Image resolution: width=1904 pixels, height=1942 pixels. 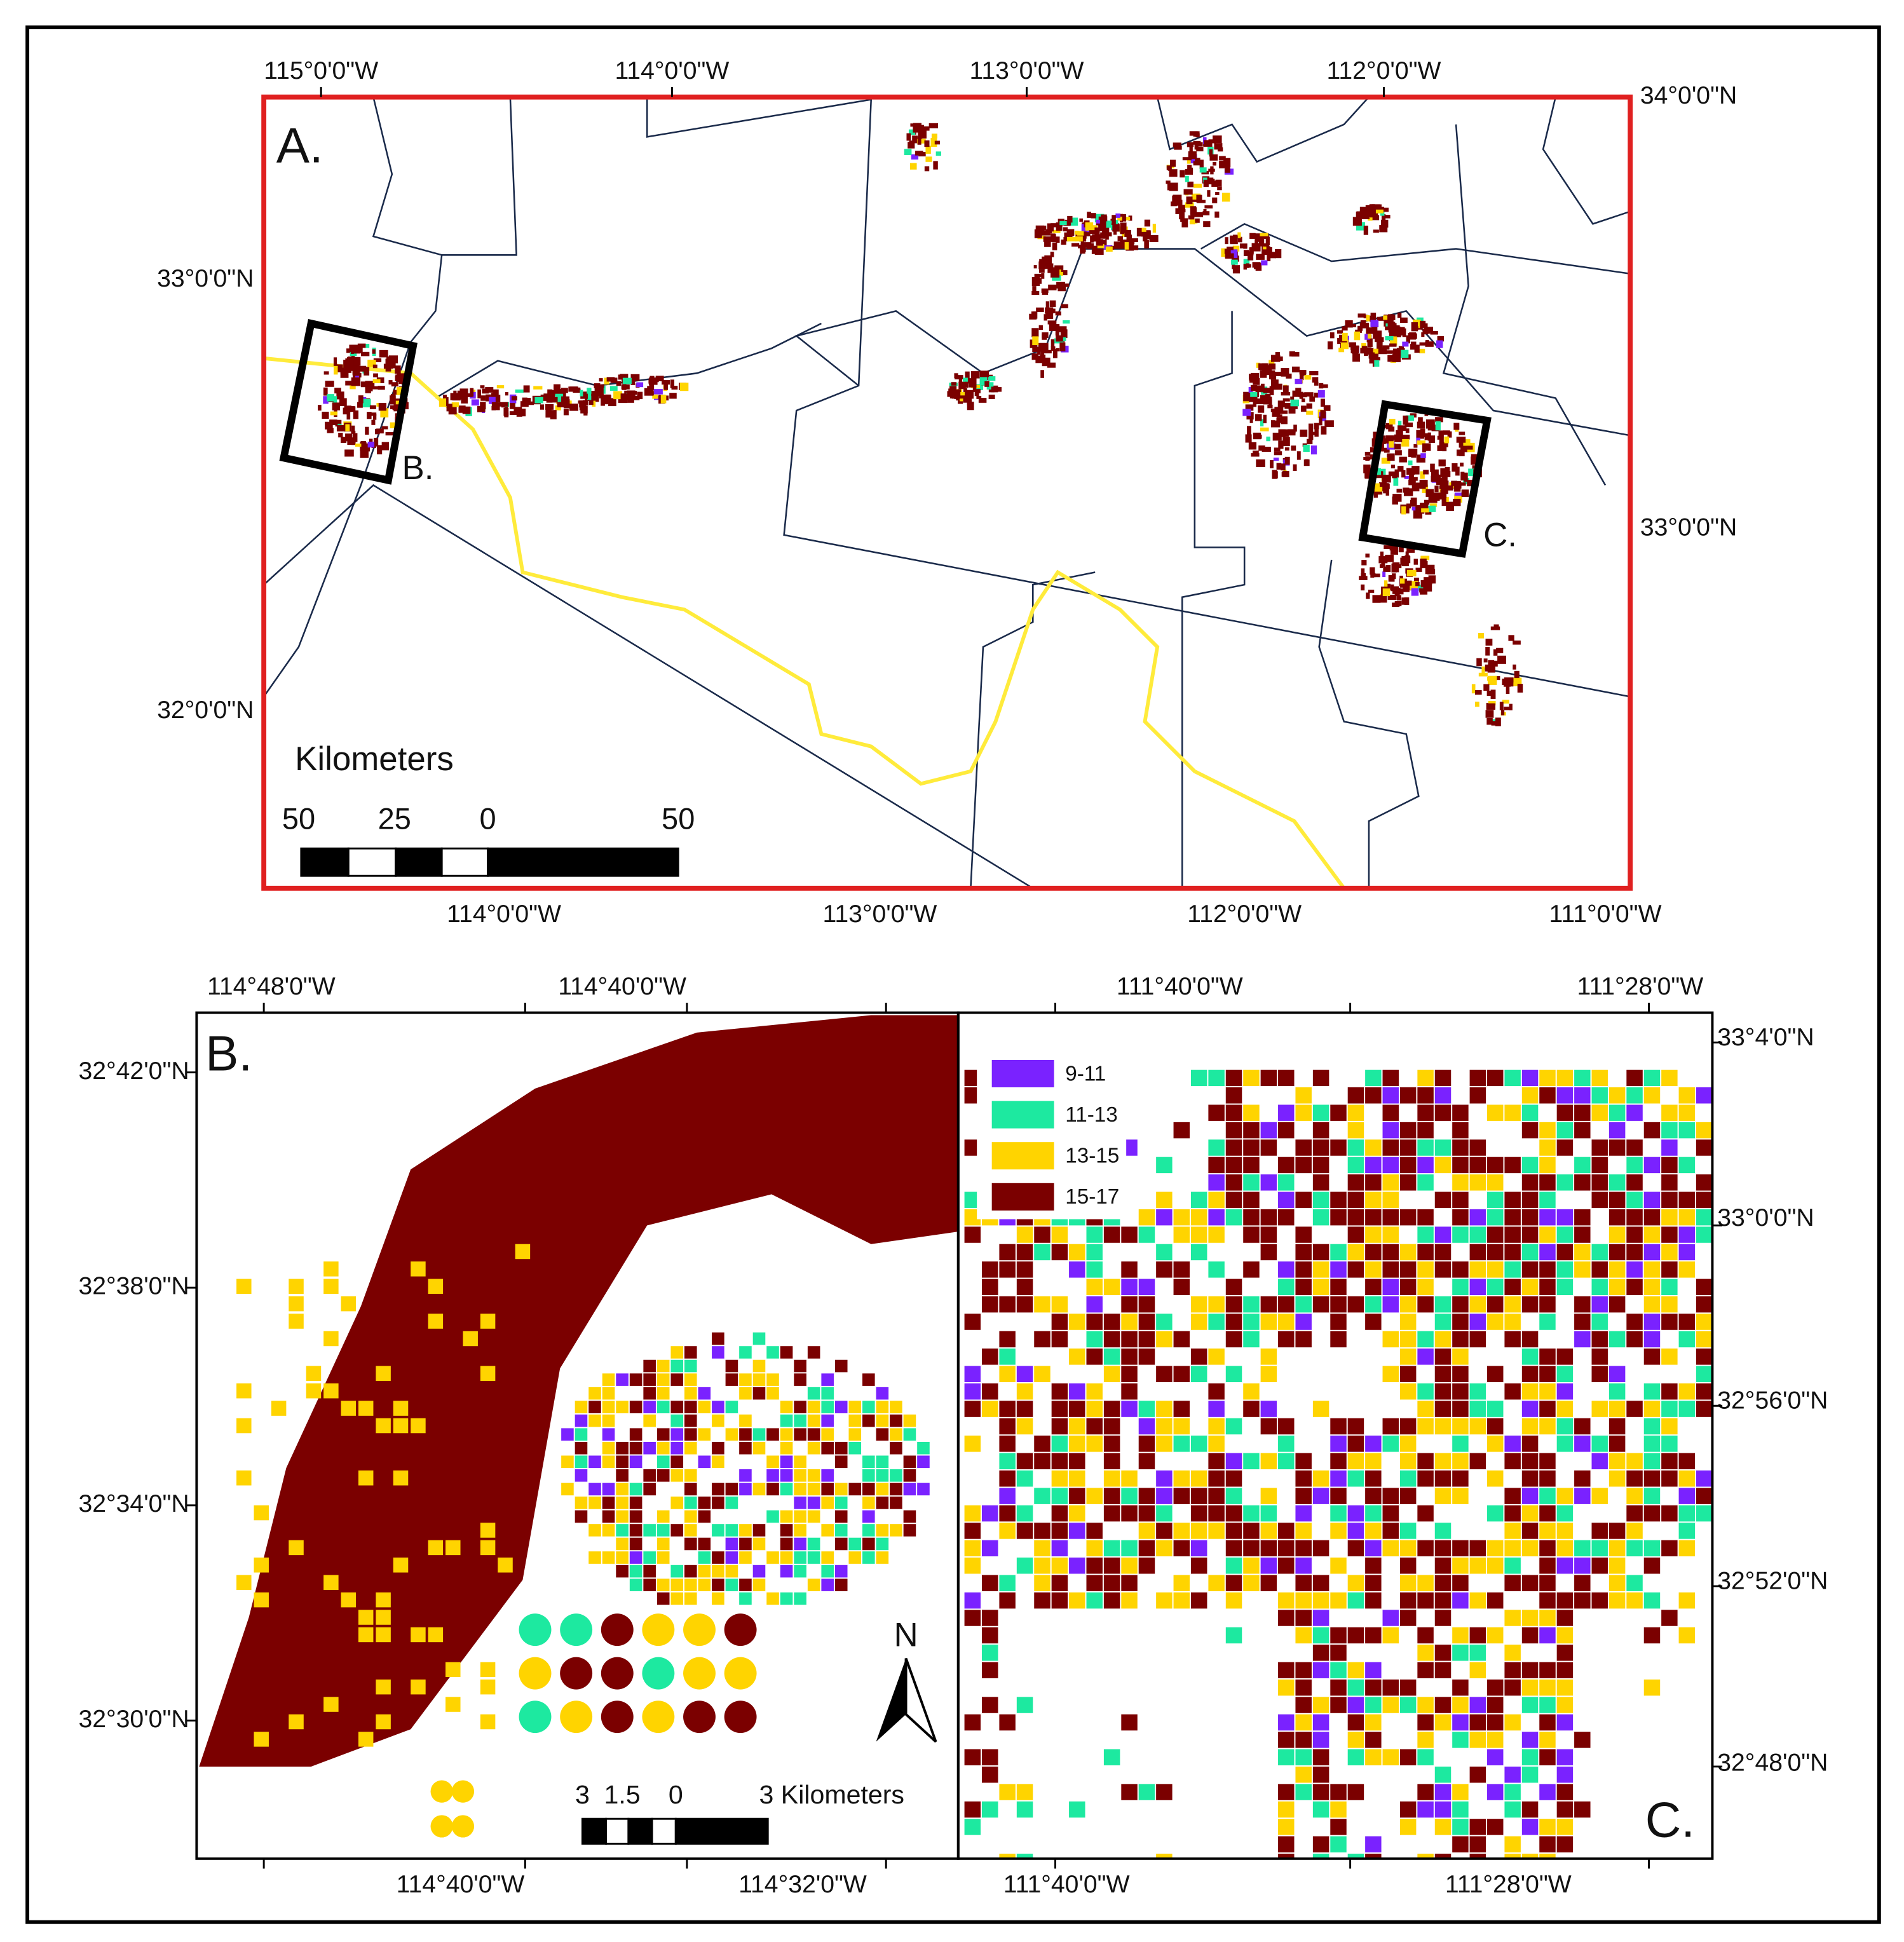 I want to click on coordinate-label: 32°30'0"N, so click(x=133, y=1719).